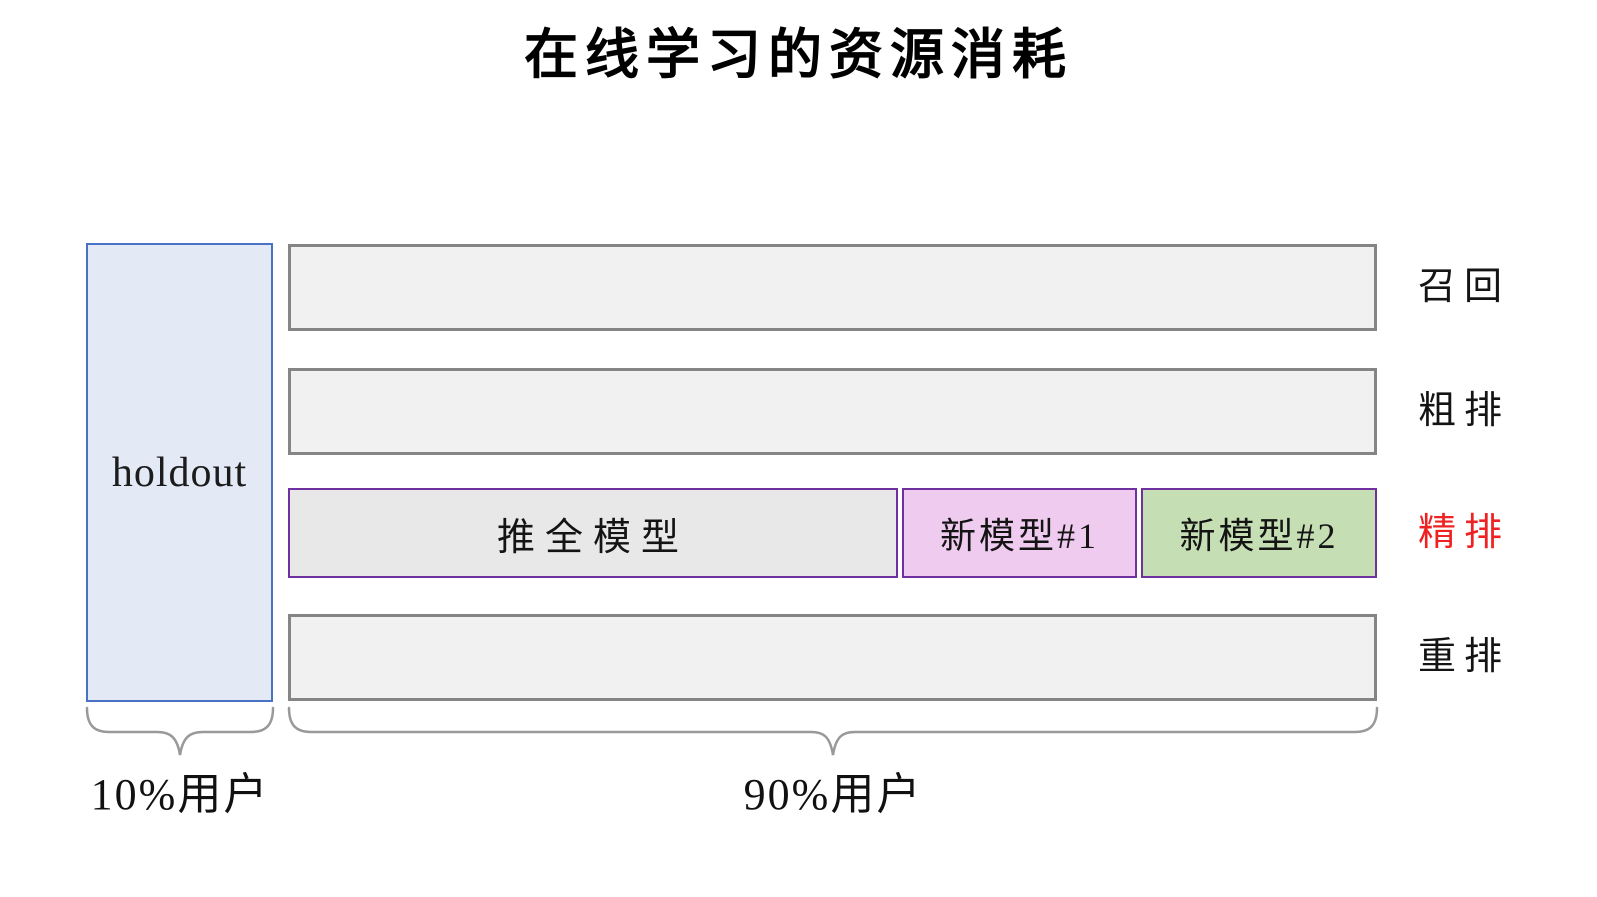  I want to click on holdout-label: holdout, so click(179, 472).